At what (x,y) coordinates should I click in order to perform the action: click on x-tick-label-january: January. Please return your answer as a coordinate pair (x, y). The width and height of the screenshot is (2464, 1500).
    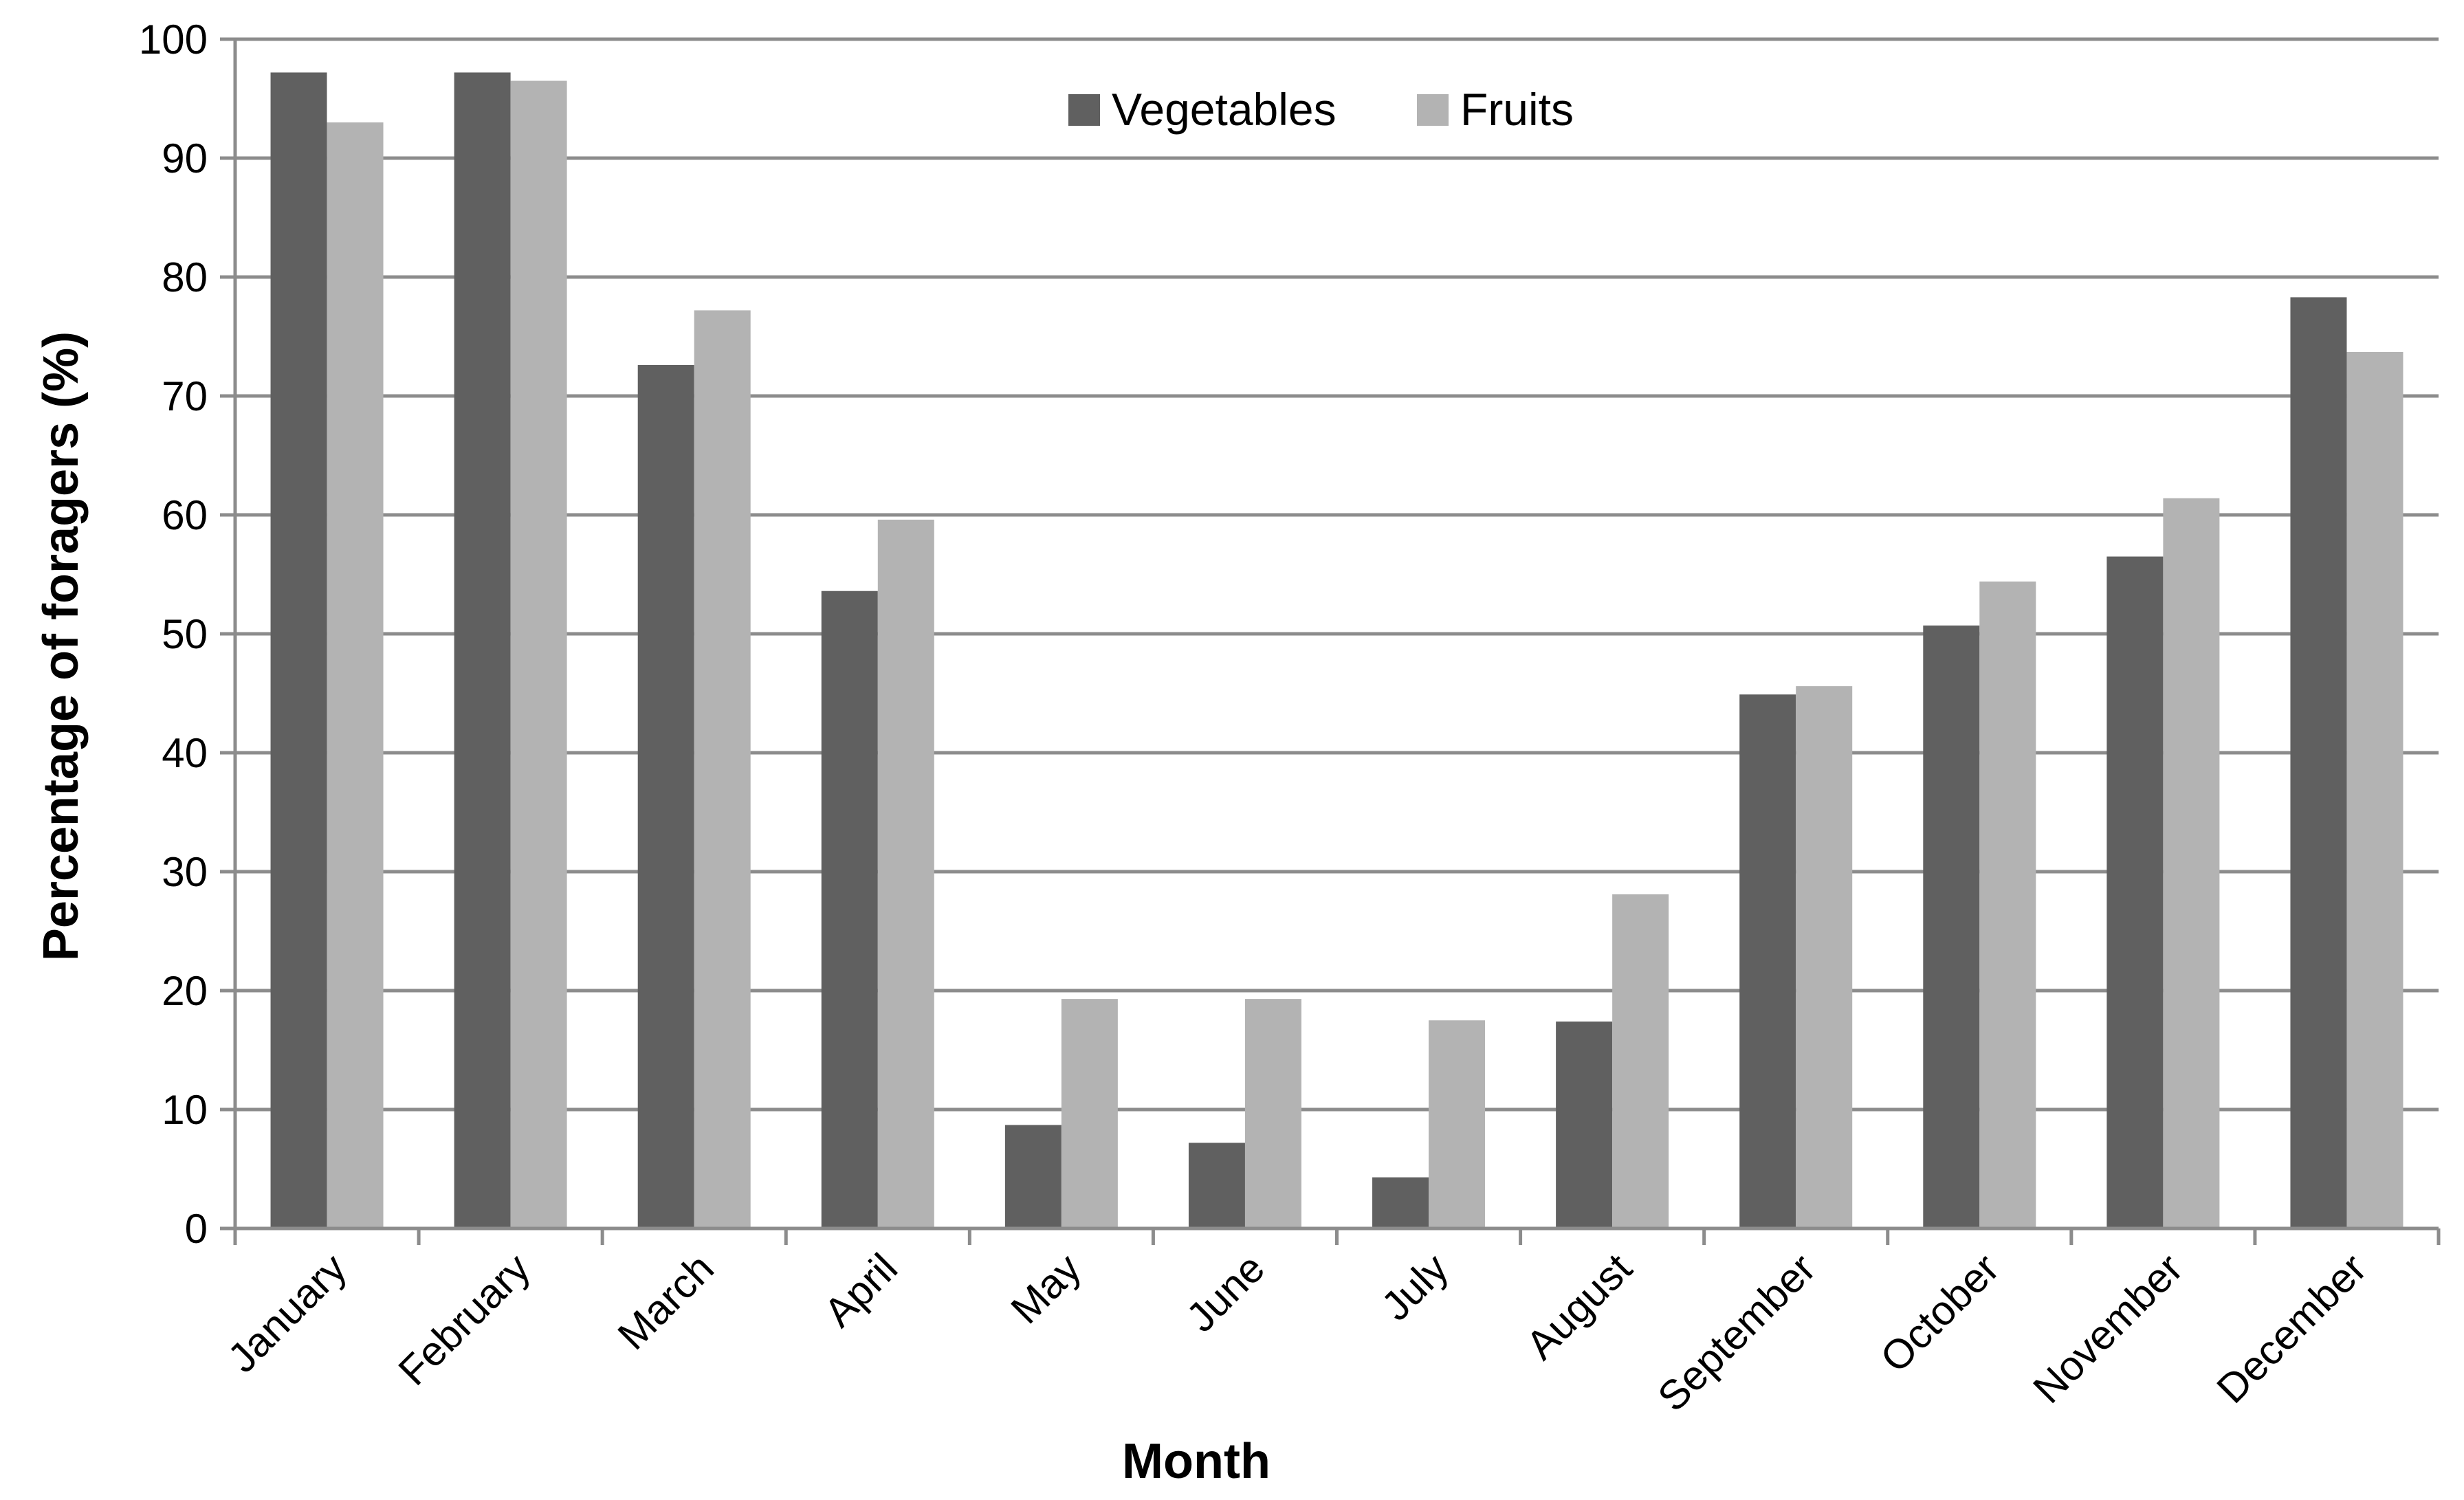
    Looking at the image, I should click on (287, 1313).